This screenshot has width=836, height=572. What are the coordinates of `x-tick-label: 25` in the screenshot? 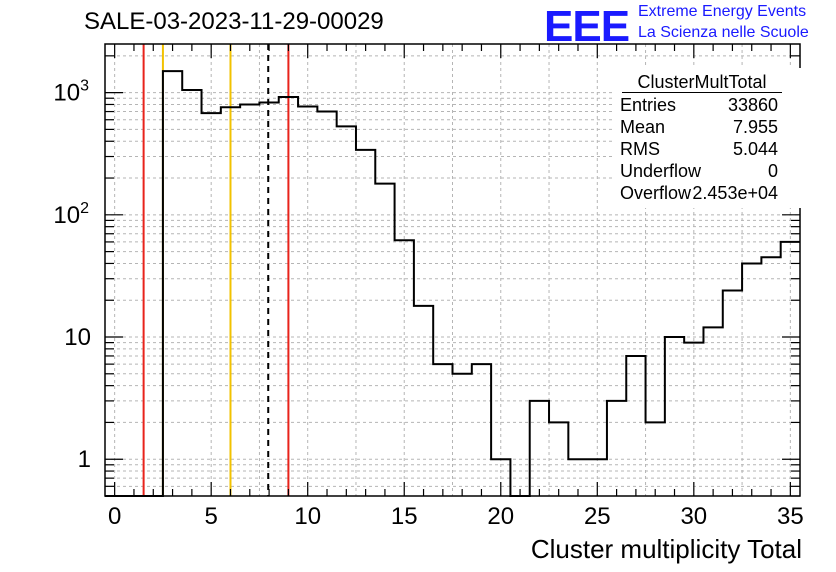 It's located at (597, 516).